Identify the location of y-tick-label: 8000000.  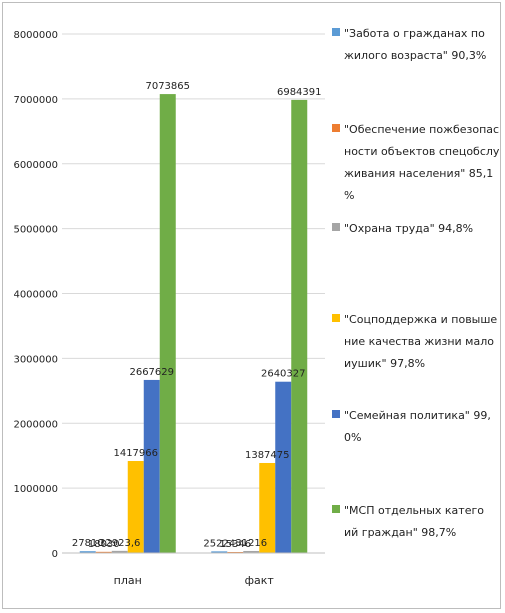
(35, 35).